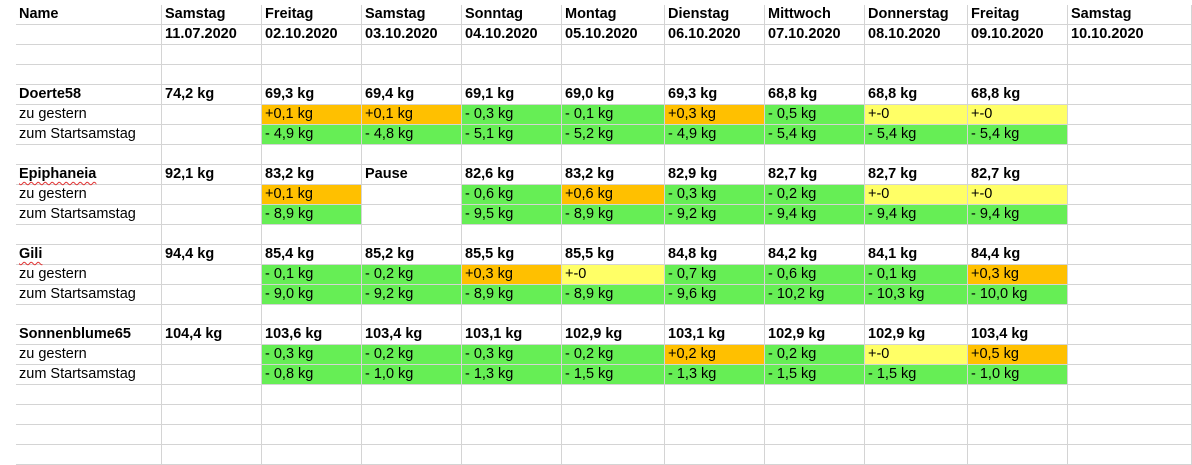  Describe the element at coordinates (312, 375) in the screenshot. I see `start-change-cell: - 0,8 kg` at that location.